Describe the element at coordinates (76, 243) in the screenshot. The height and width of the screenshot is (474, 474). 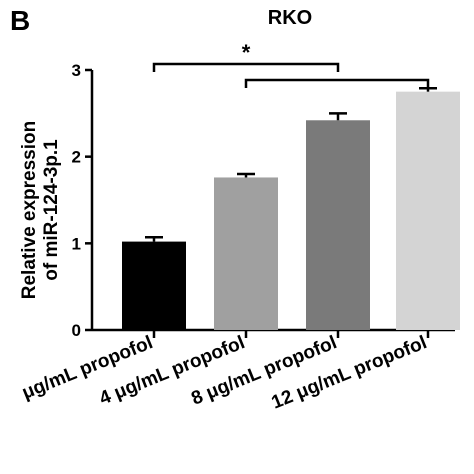
I see `y-tick-label: 1` at that location.